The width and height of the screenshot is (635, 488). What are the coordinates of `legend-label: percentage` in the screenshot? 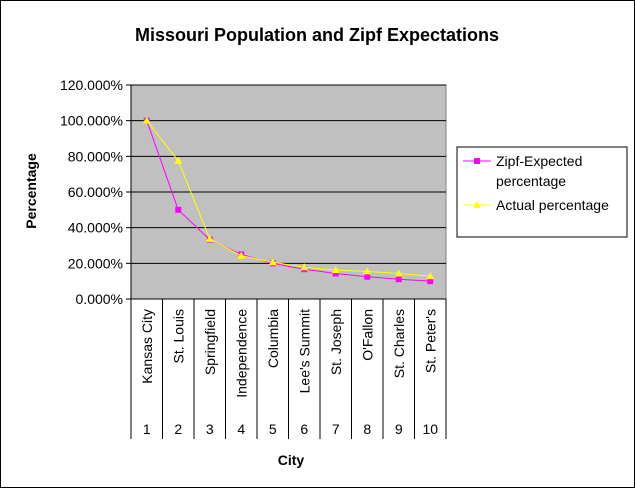 It's located at (531, 181).